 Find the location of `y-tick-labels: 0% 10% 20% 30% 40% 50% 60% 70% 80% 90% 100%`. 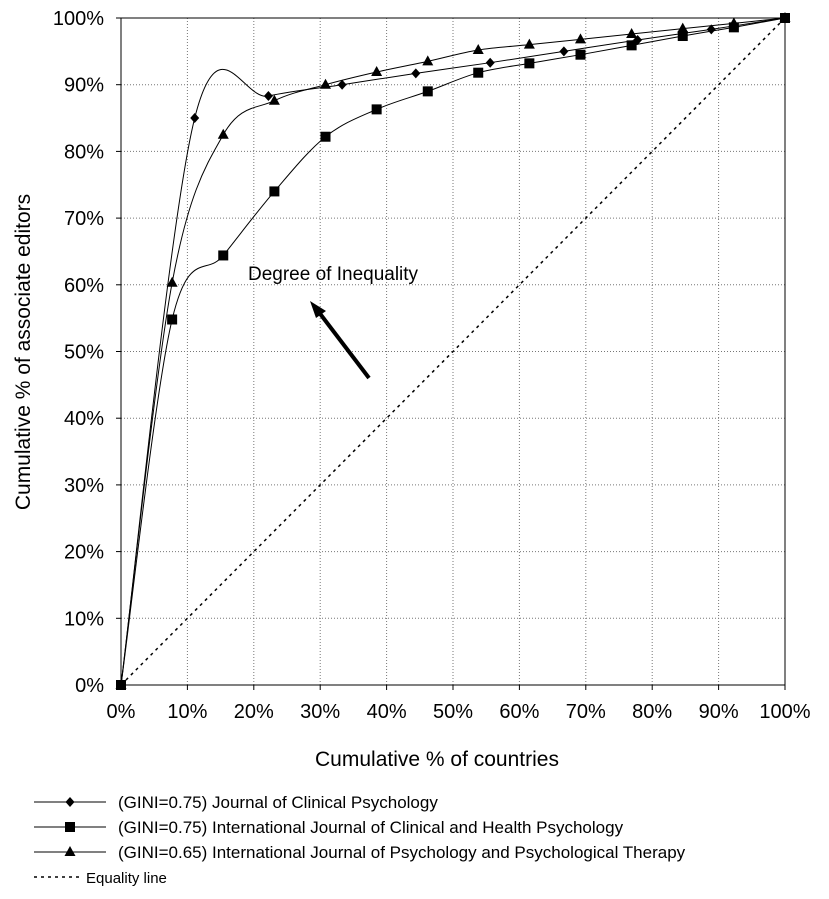

y-tick-labels: 0% 10% 20% 30% 40% 50% 60% 70% 80% 90% 100% is located at coordinates (78, 352).